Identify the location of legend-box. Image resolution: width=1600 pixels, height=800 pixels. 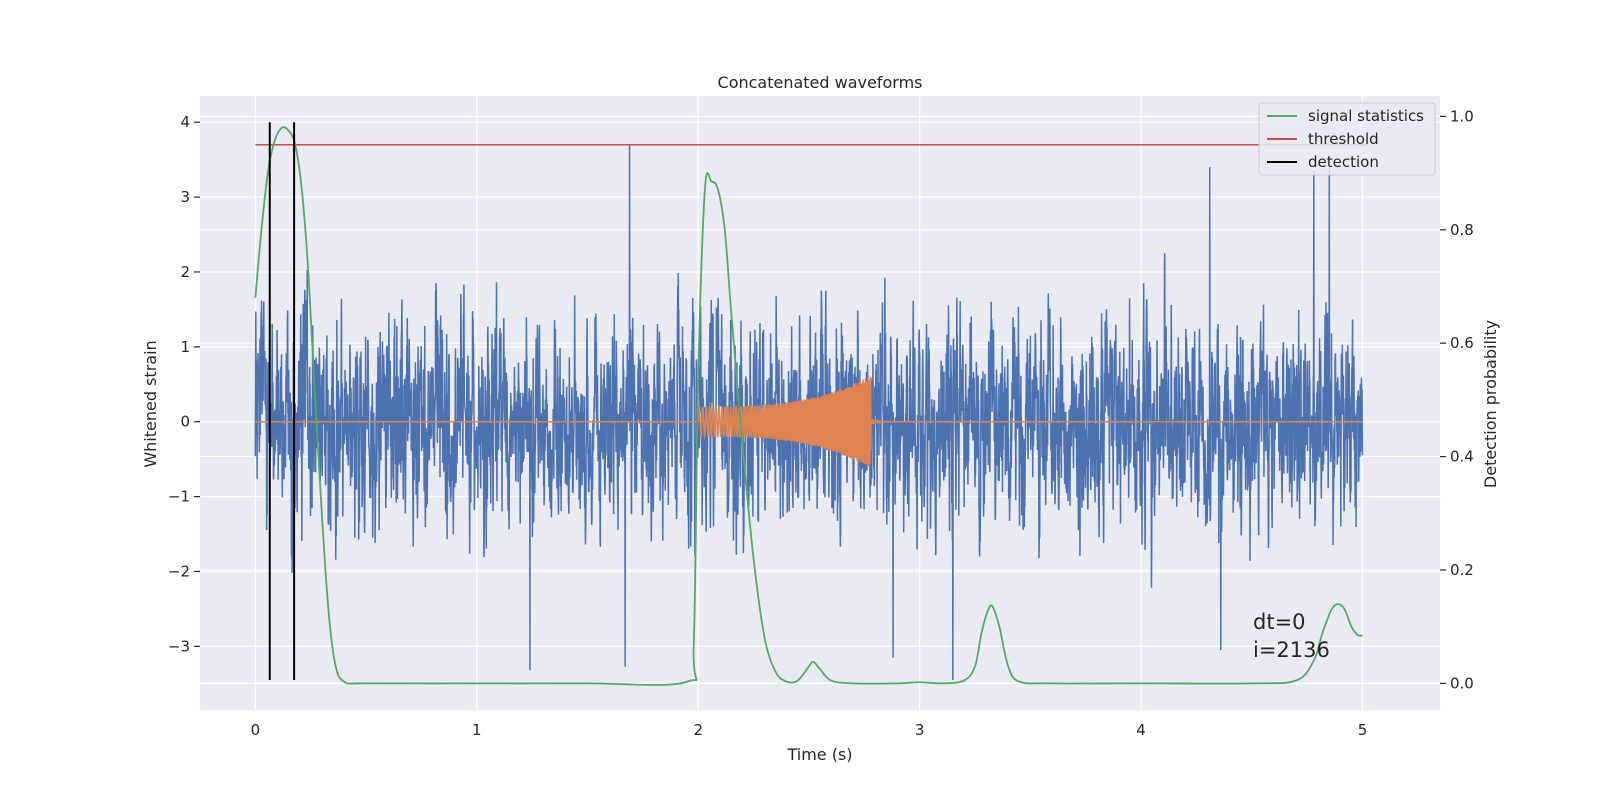
(1347, 139).